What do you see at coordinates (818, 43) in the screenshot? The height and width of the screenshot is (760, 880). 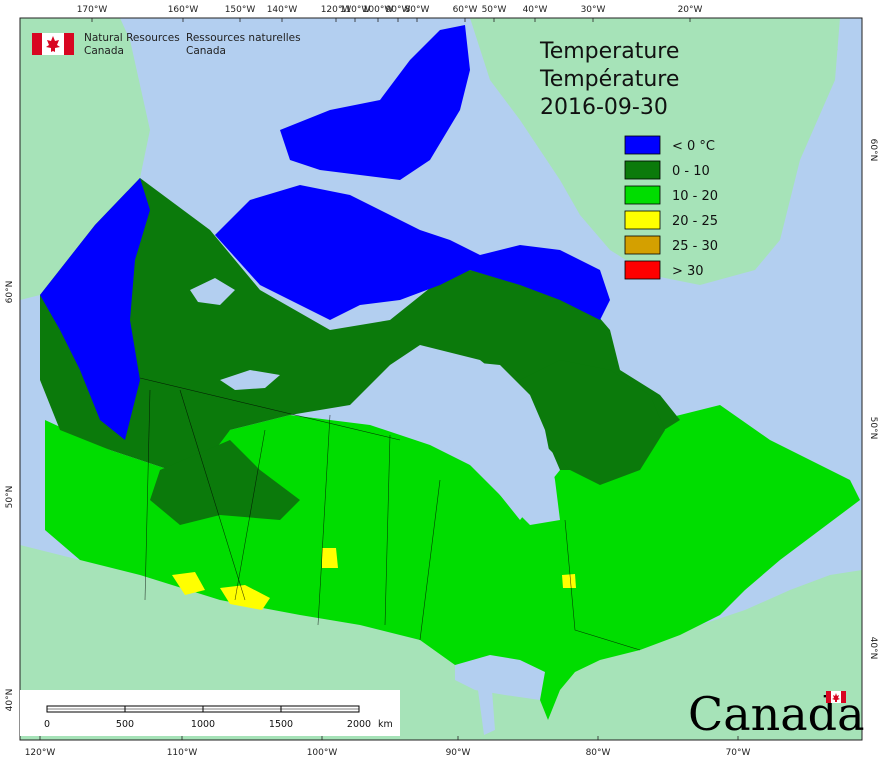 I see `iceland-land` at bounding box center [818, 43].